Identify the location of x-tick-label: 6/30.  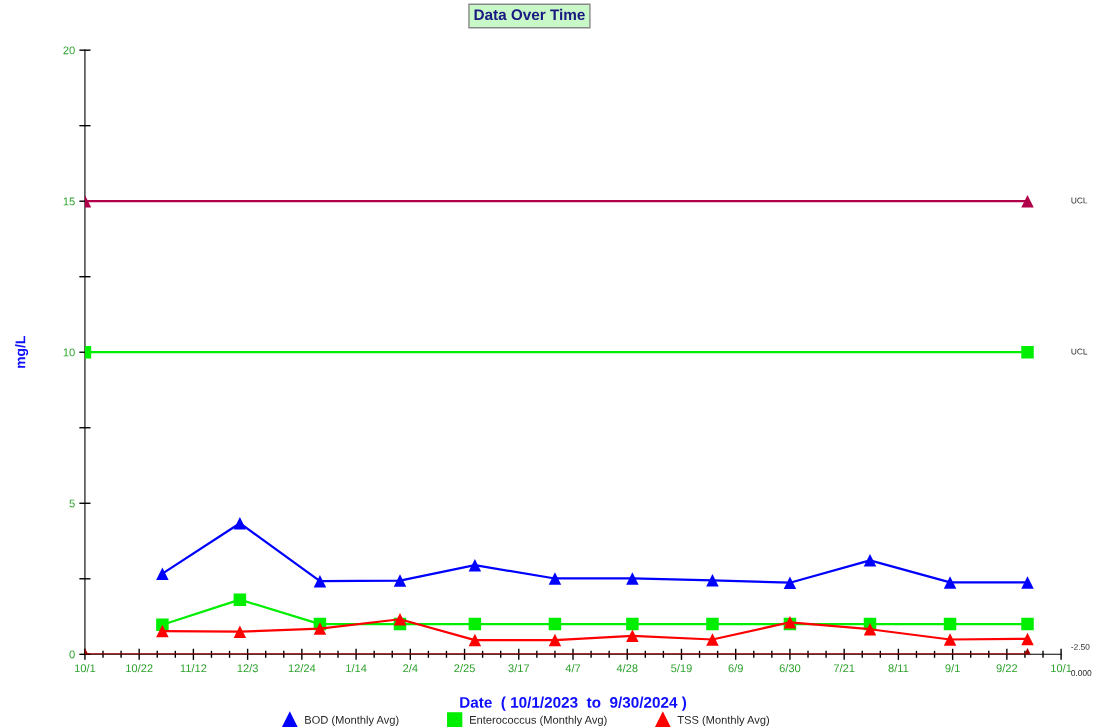
(790, 668).